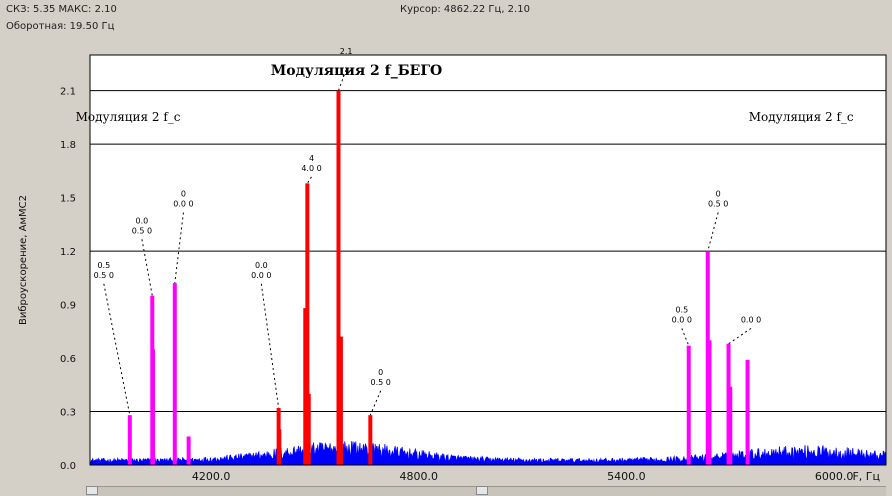  I want to click on y-tick-label: 1.5, so click(68, 199).